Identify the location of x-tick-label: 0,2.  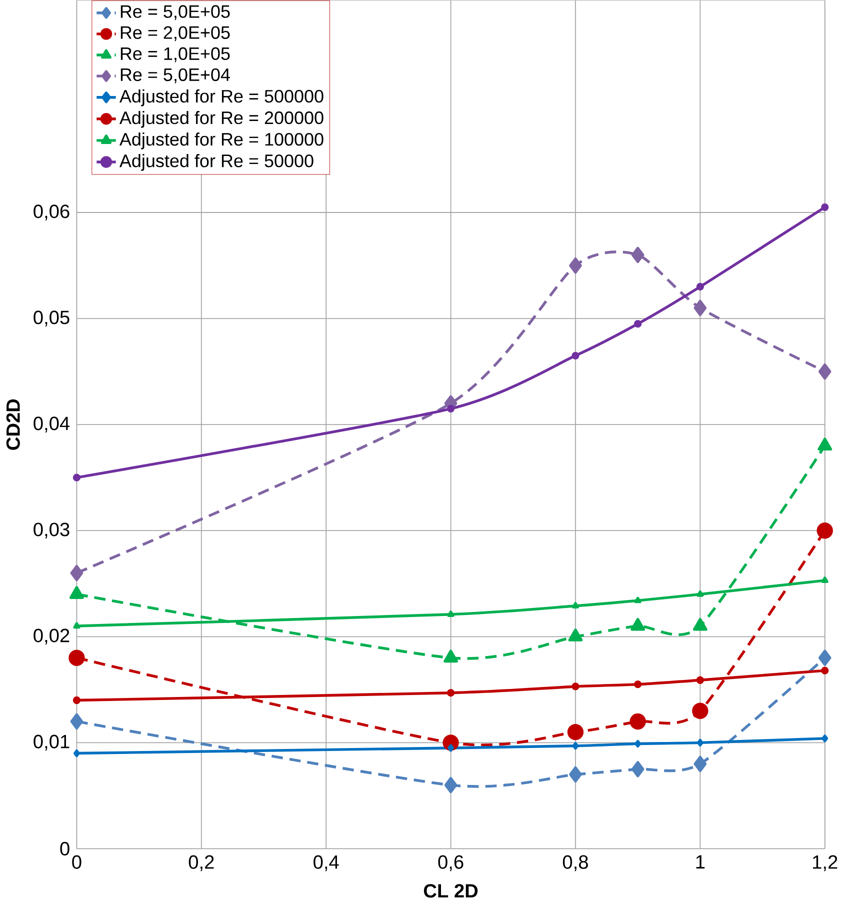
(201, 863).